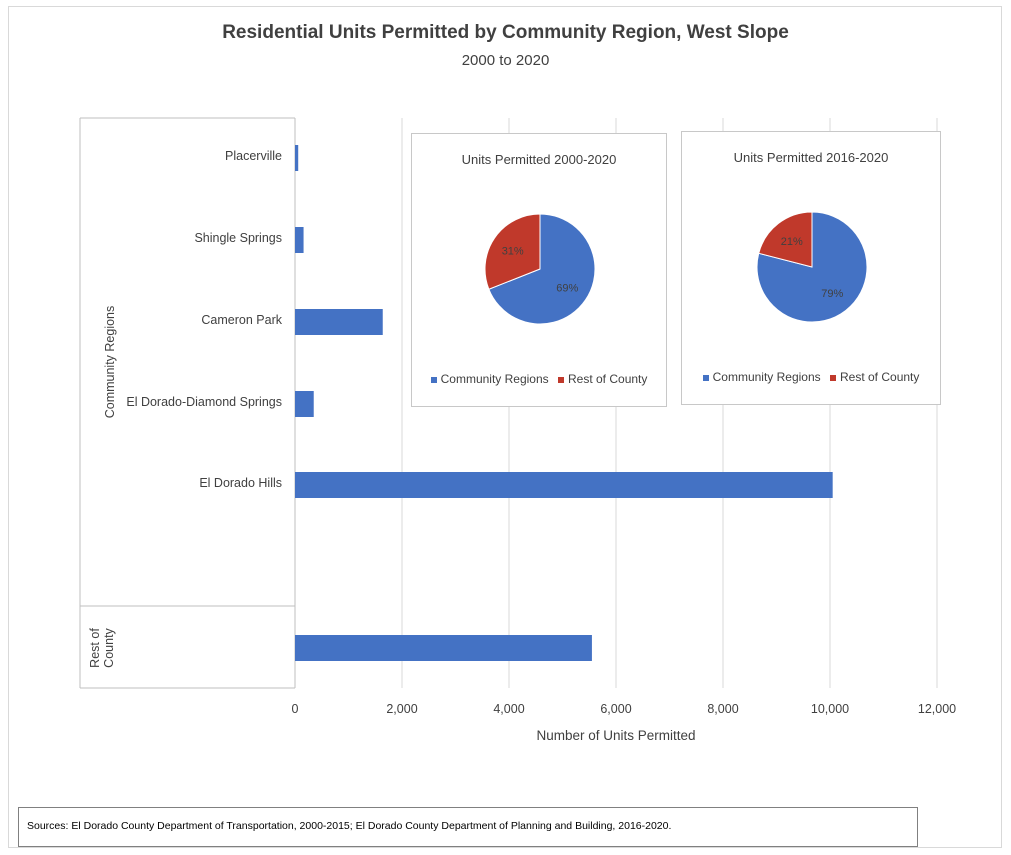 This screenshot has height=855, width=1011. What do you see at coordinates (241, 320) in the screenshot?
I see `category-label: Cameron Park` at bounding box center [241, 320].